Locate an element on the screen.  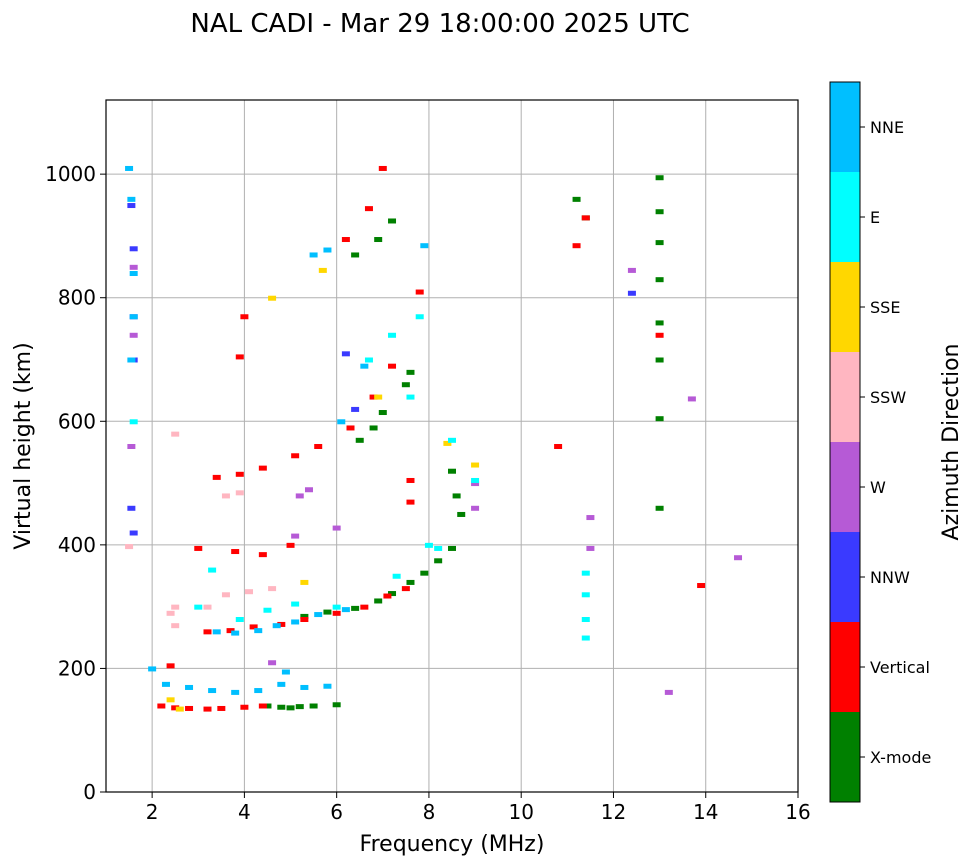
colorbar-tick-label: NNW is located at coordinates (890, 577).